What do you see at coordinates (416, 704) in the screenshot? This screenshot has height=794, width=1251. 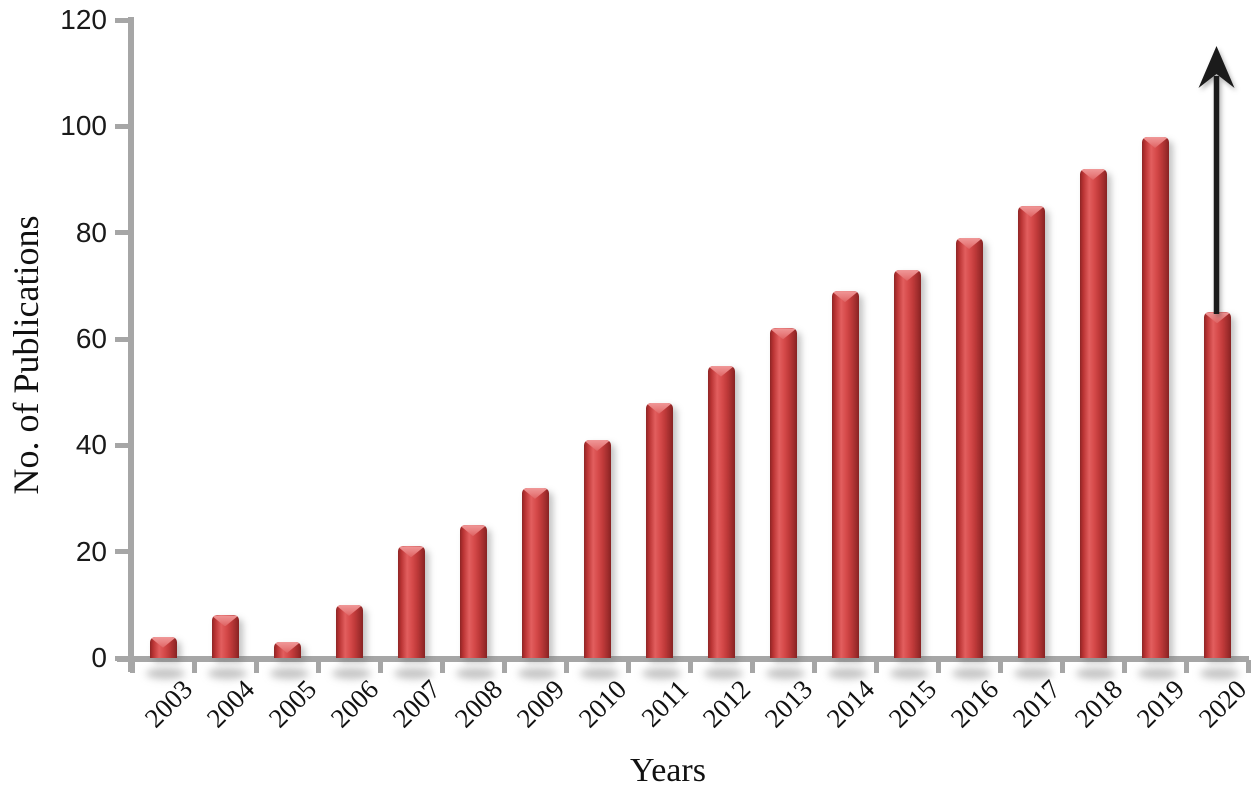 I see `x-category-label: 2007` at bounding box center [416, 704].